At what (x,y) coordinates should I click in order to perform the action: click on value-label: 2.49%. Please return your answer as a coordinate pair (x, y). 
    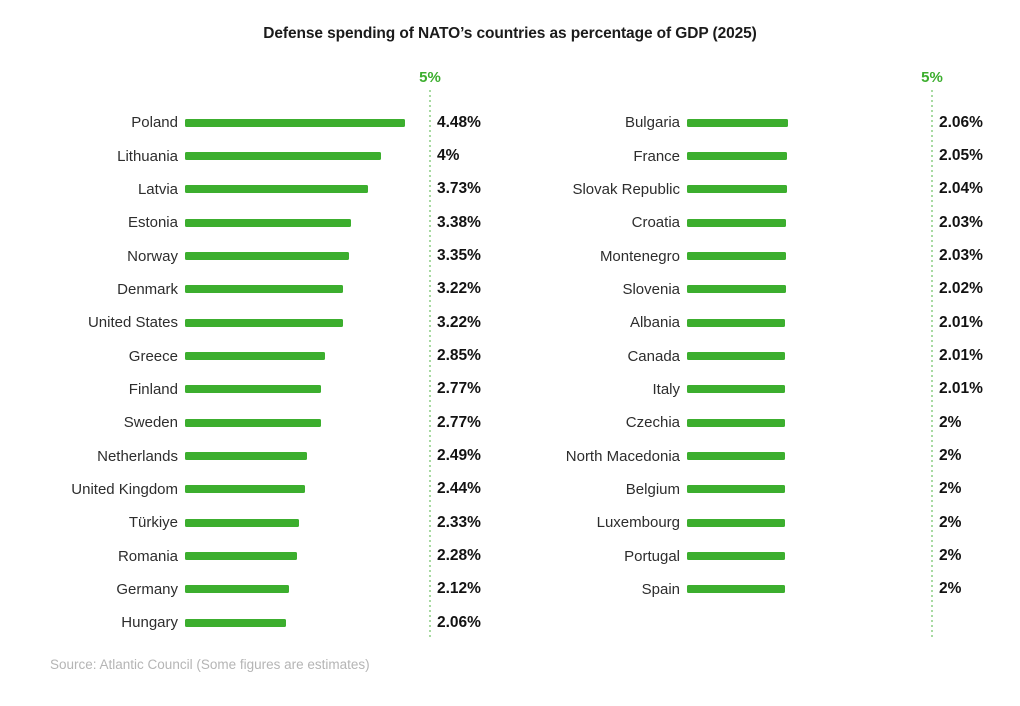
    Looking at the image, I should click on (459, 456).